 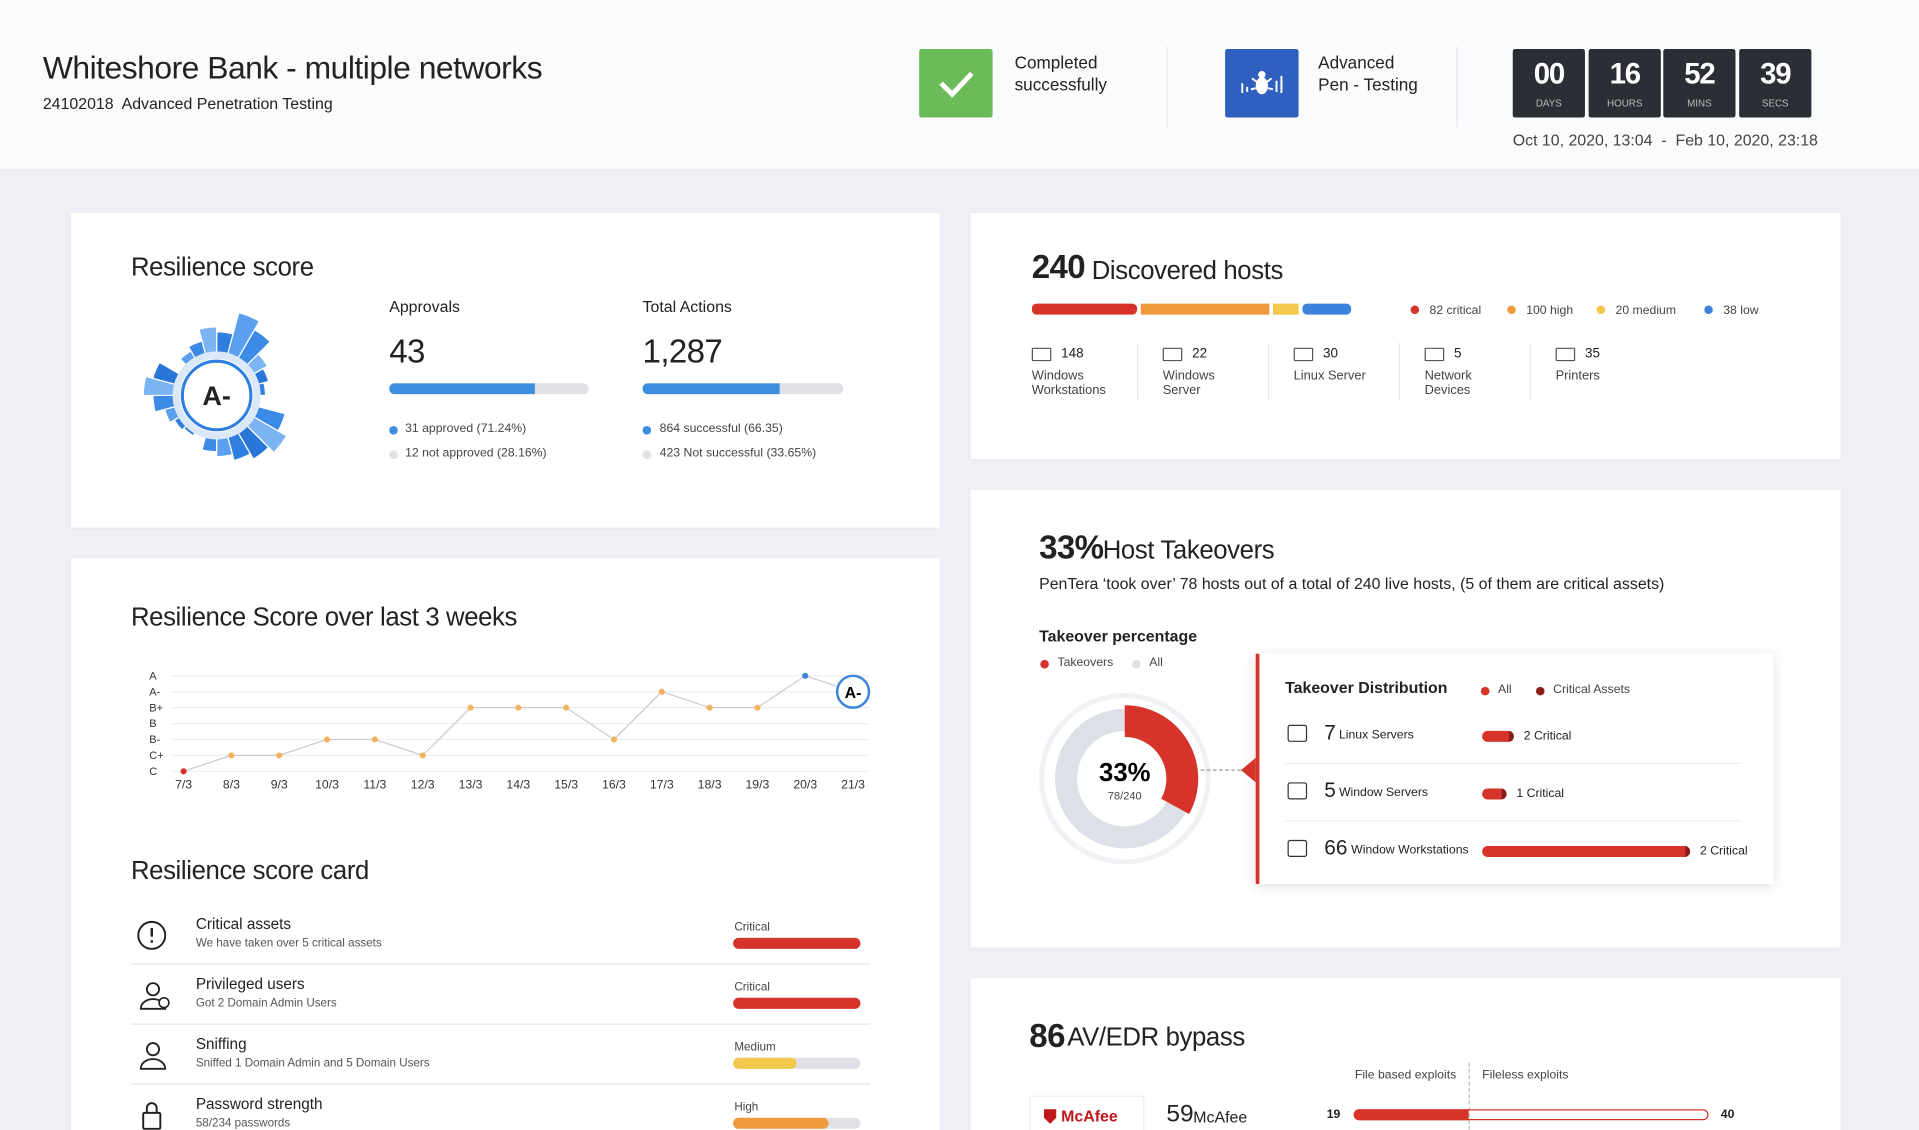 I want to click on countdown-value: 16, so click(x=1625, y=74).